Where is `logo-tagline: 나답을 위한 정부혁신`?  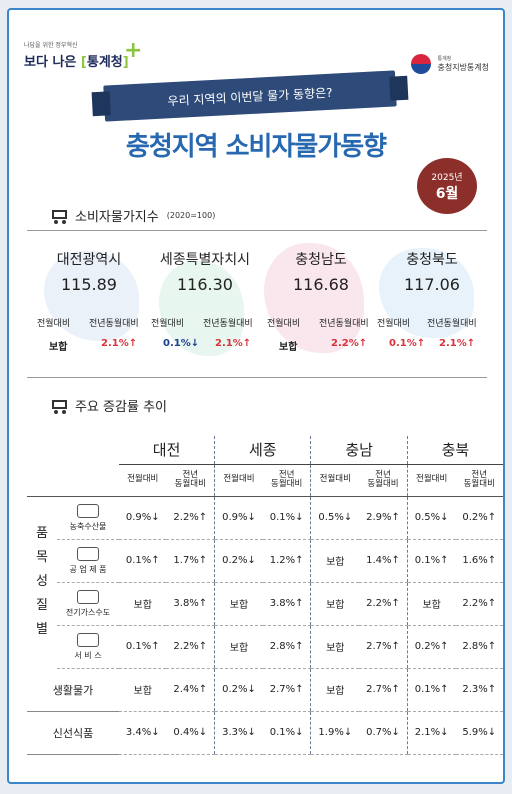 logo-tagline: 나답을 위한 정부혁신 is located at coordinates (51, 45).